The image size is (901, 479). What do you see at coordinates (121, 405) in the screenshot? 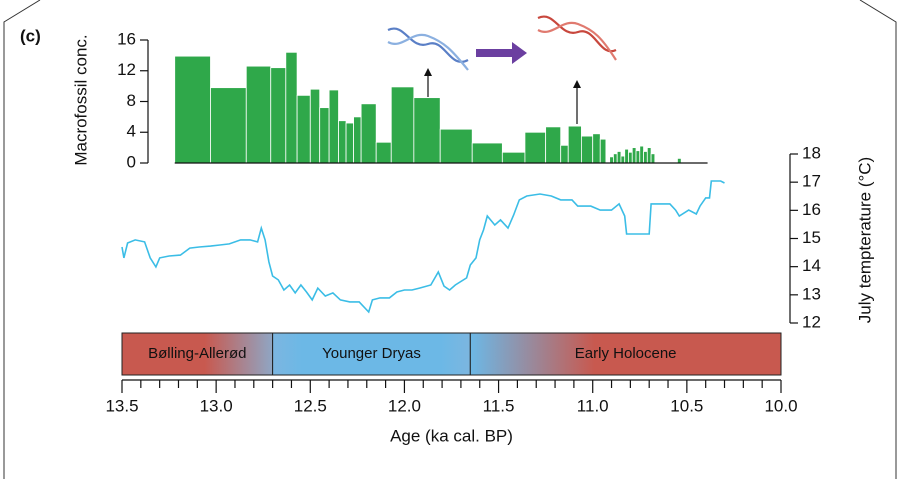
I see `x-tick-label: 13.5` at bounding box center [121, 405].